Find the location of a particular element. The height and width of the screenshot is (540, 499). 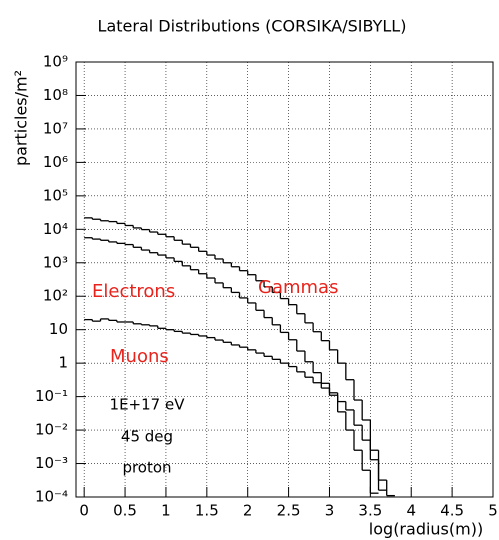

y-tick-label: 10⁹ is located at coordinates (55, 62).